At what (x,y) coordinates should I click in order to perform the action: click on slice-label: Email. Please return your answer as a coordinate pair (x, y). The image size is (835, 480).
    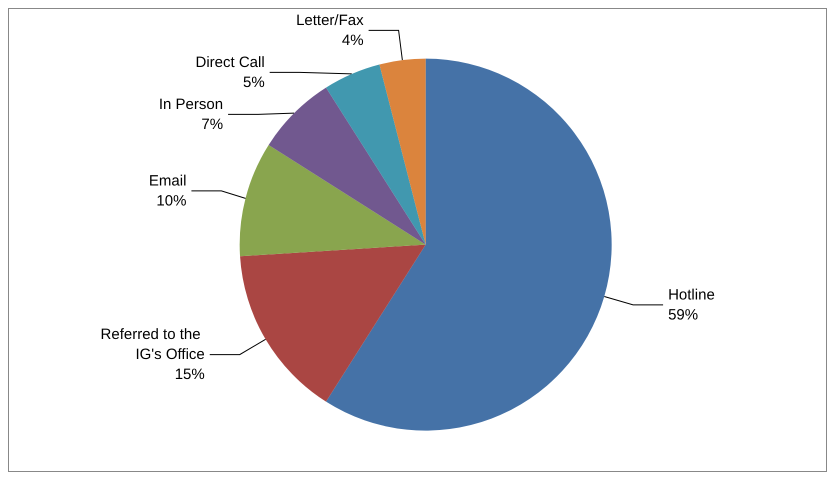
    Looking at the image, I should click on (167, 181).